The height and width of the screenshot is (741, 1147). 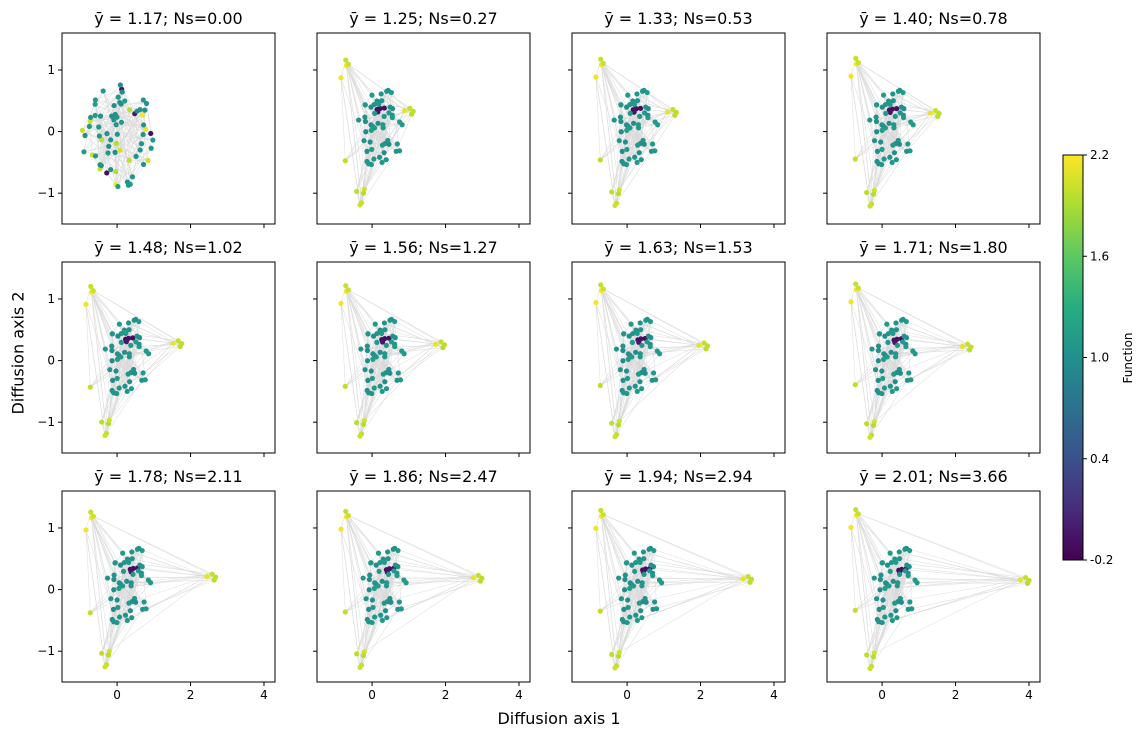 I want to click on y-tick-label: 1, so click(x=51, y=70).